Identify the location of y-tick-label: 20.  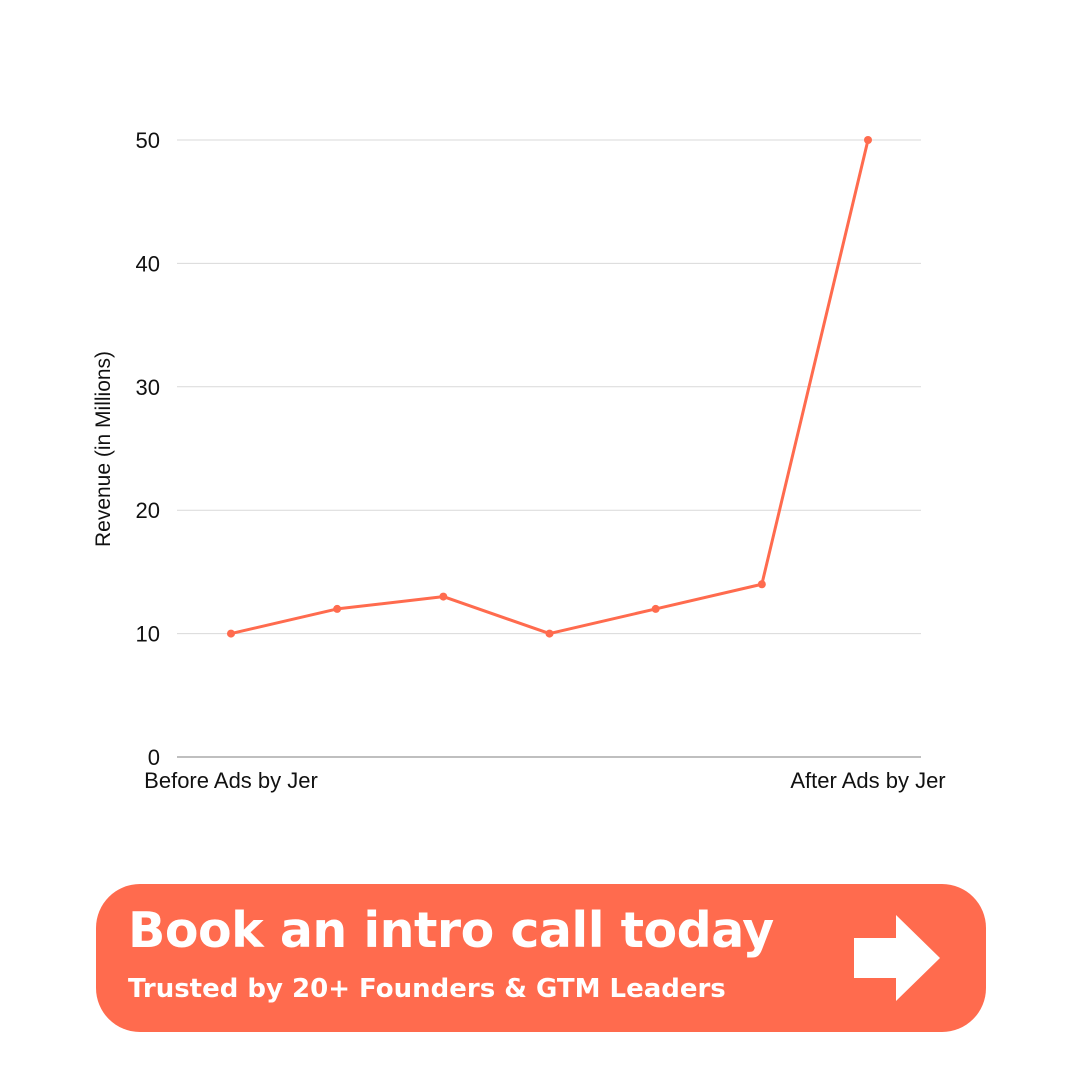
(148, 510).